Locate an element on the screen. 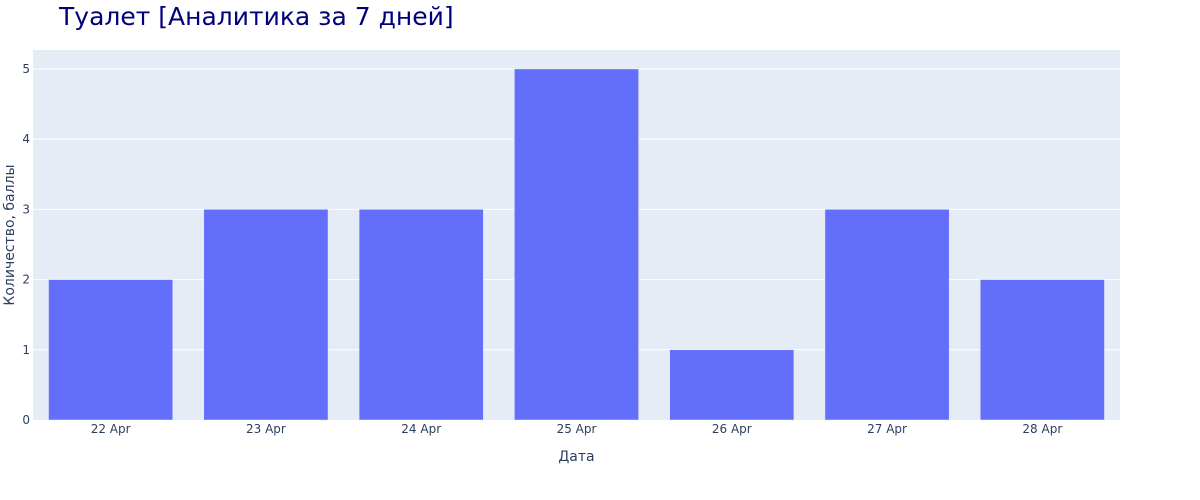  y-tick-label: 0 is located at coordinates (26, 420).